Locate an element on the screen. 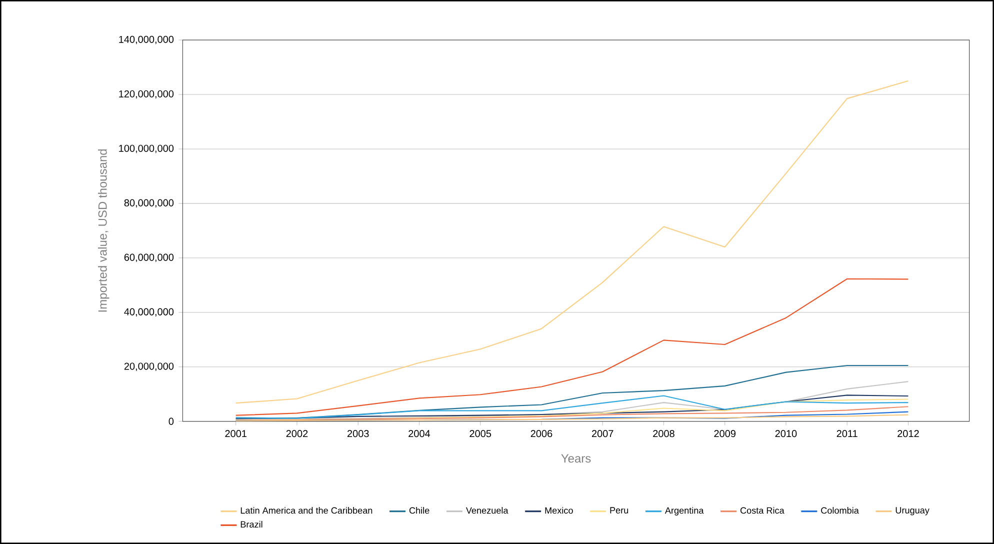 The height and width of the screenshot is (544, 994). x-tick-label: 2008 is located at coordinates (663, 434).